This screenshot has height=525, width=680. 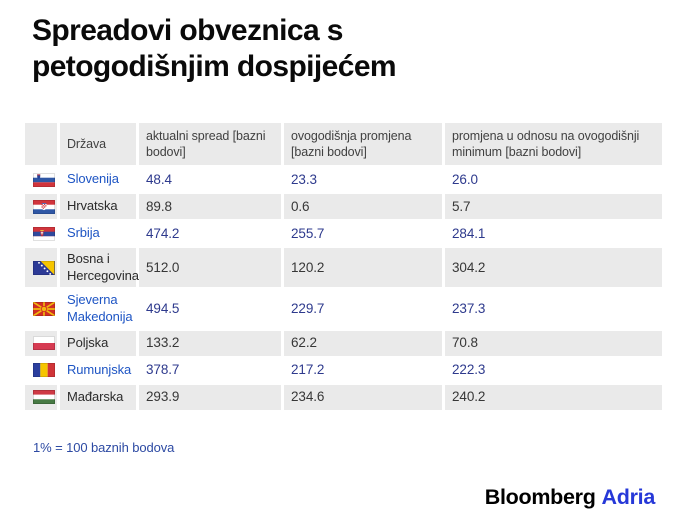 I want to click on spread-value: 89.8, so click(x=210, y=206).